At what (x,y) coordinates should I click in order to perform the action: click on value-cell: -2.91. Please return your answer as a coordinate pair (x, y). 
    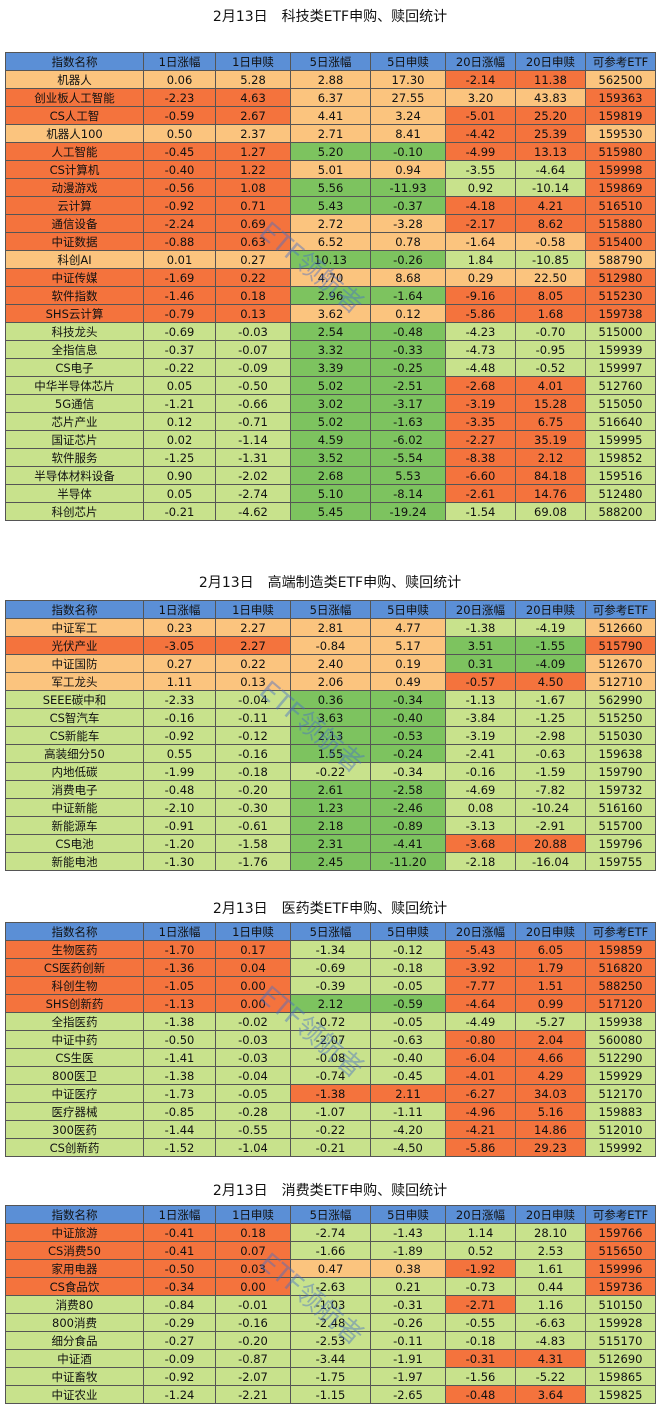
    Looking at the image, I should click on (550, 825).